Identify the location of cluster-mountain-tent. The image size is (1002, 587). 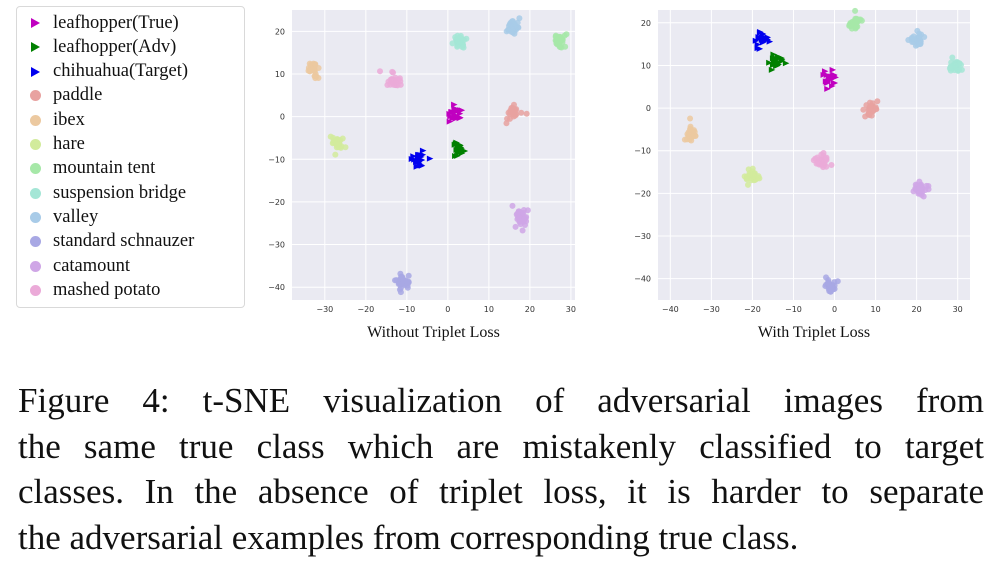
(561, 41).